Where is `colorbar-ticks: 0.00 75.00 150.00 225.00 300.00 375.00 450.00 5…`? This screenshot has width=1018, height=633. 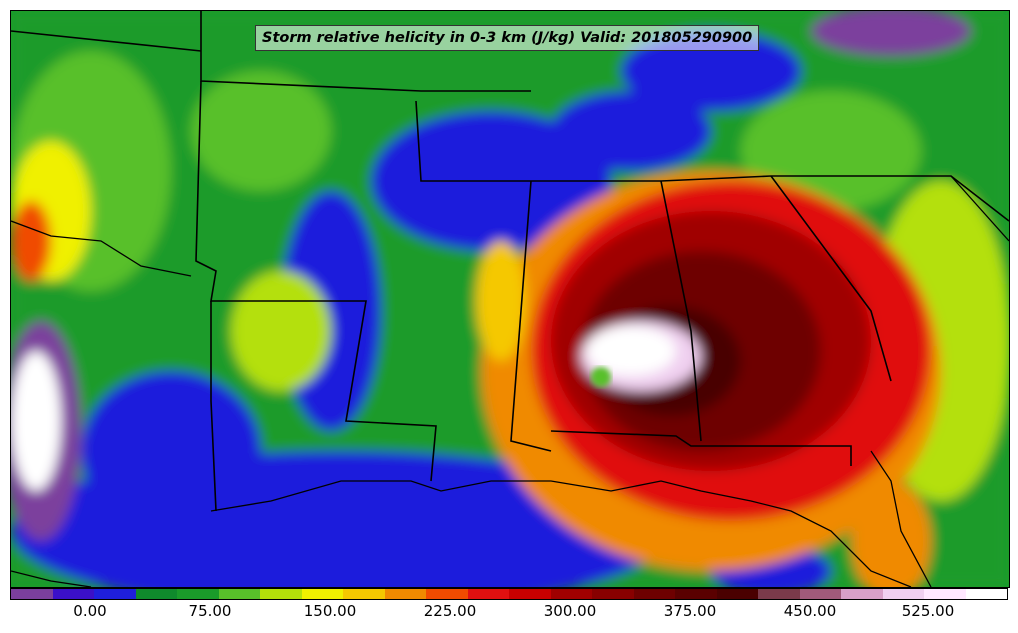
colorbar-ticks: 0.00 75.00 150.00 225.00 300.00 375.00 450.00 5… is located at coordinates (509, 616).